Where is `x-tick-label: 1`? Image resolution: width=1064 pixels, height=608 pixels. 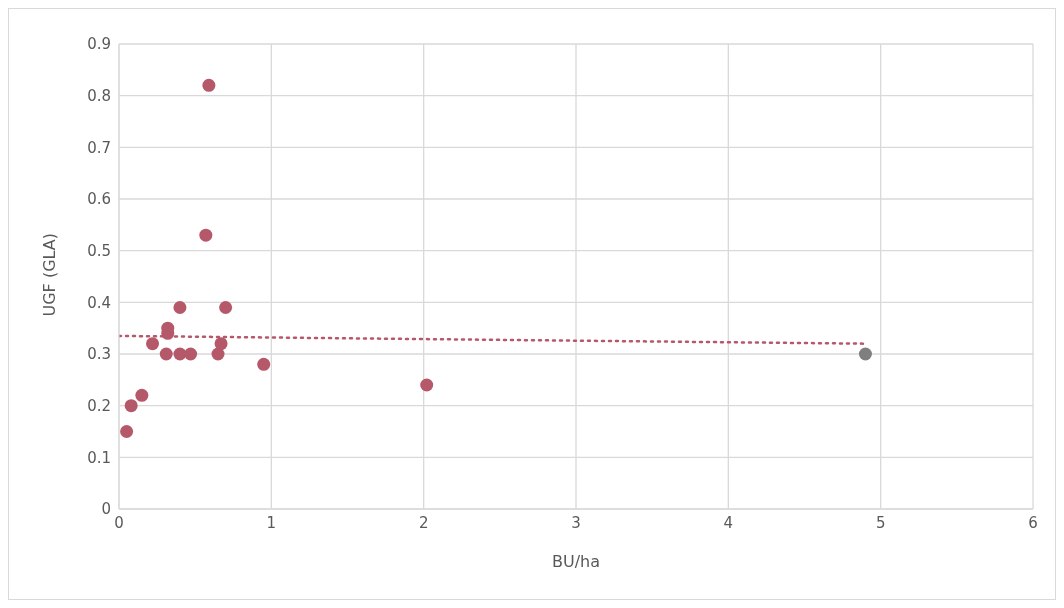 x-tick-label: 1 is located at coordinates (271, 522).